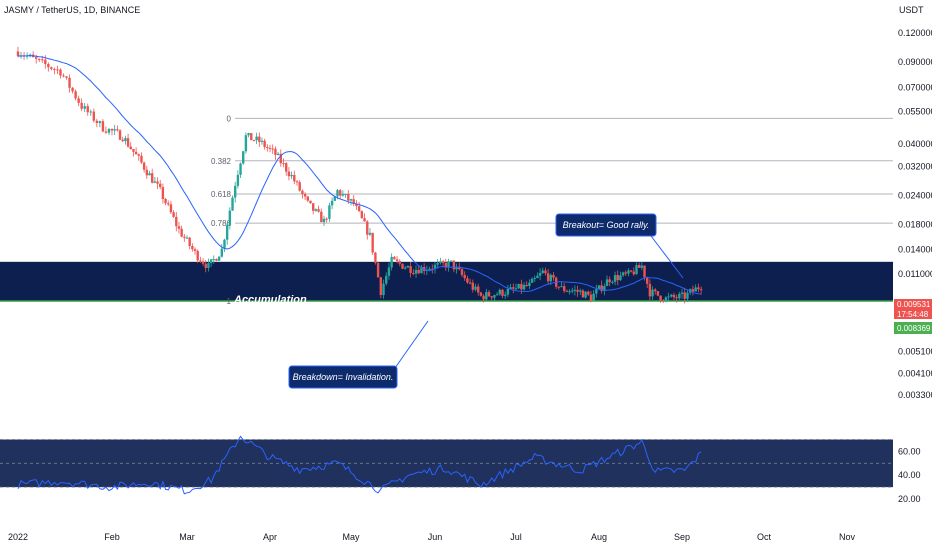 This screenshot has height=555, width=932. Describe the element at coordinates (915, 224) in the screenshot. I see `price-tick-label: 0.018000` at that location.